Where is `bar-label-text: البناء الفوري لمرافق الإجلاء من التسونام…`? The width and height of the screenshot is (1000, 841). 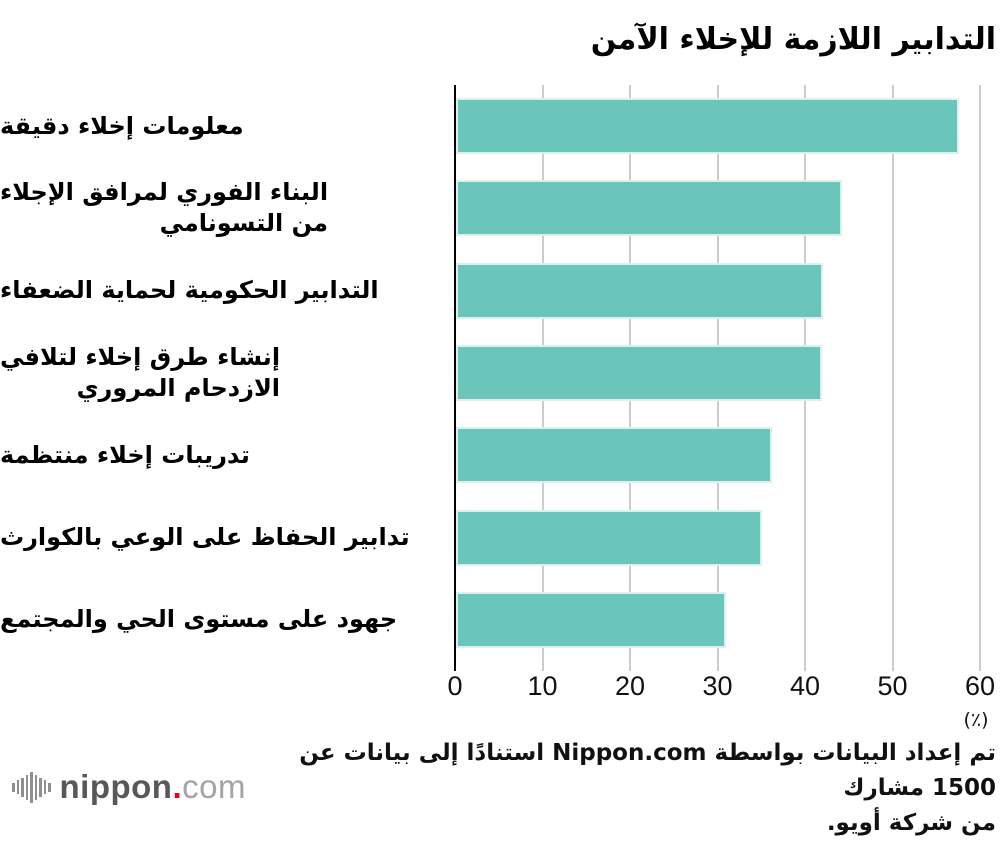
bar-label-text: البناء الفوري لمرافق الإجلاء من التسونام… is located at coordinates (164, 208).